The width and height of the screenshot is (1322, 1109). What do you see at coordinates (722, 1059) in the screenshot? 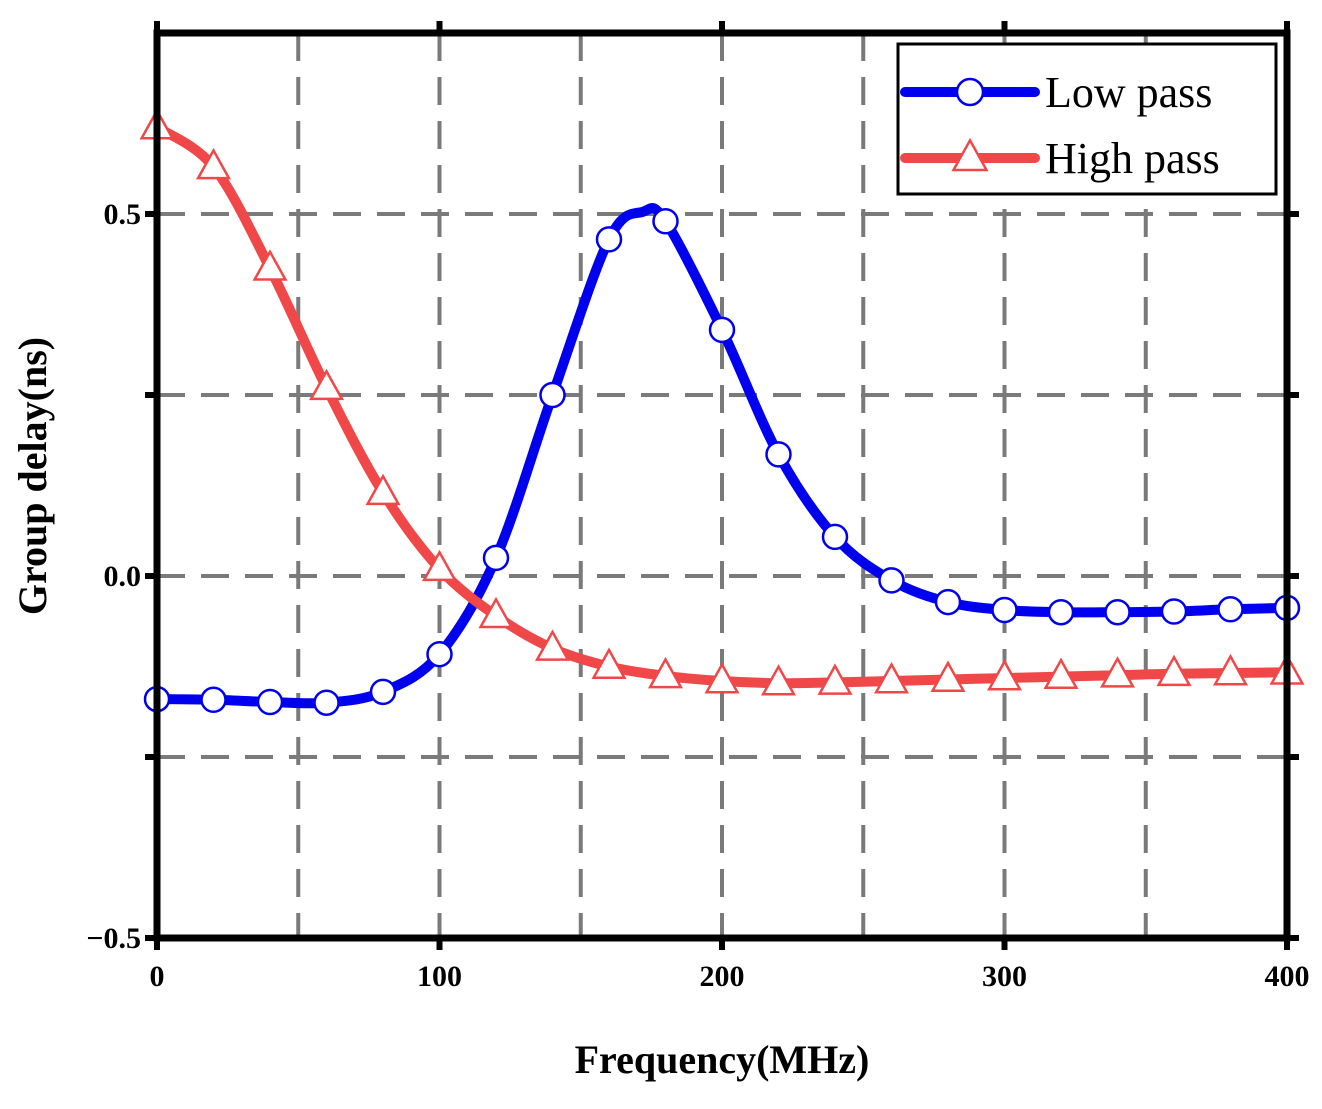
I see `x-axis-title: Frequency(MHz)` at bounding box center [722, 1059].